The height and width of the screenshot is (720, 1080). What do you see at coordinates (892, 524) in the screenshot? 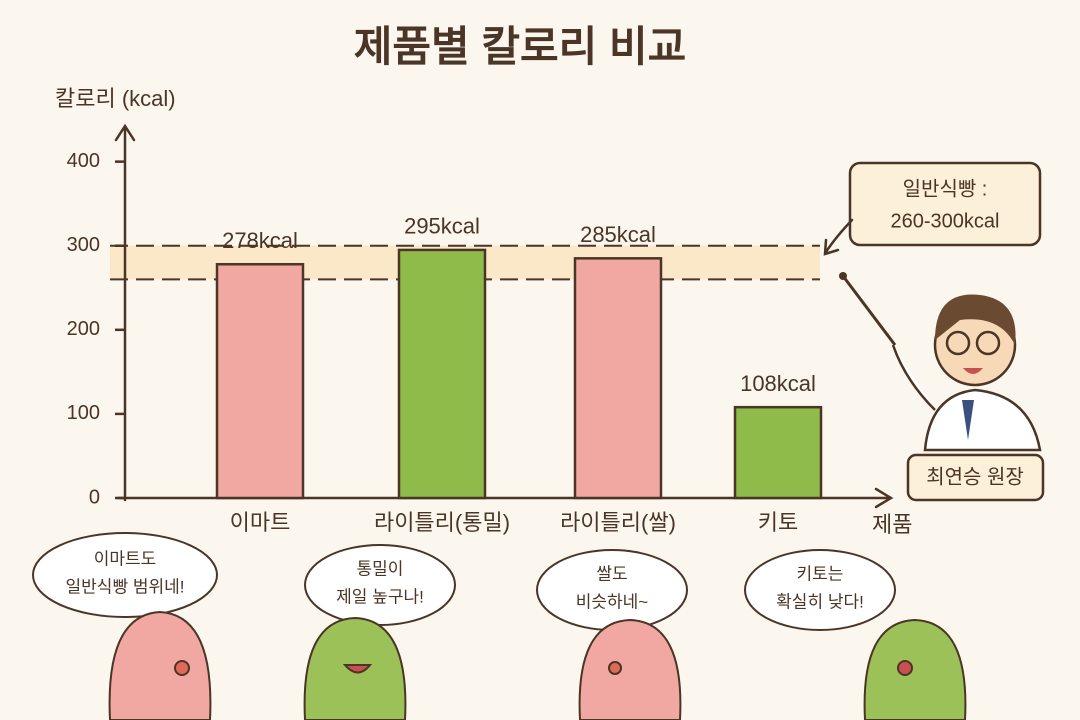
I see `x-axis-label: 제품` at bounding box center [892, 524].